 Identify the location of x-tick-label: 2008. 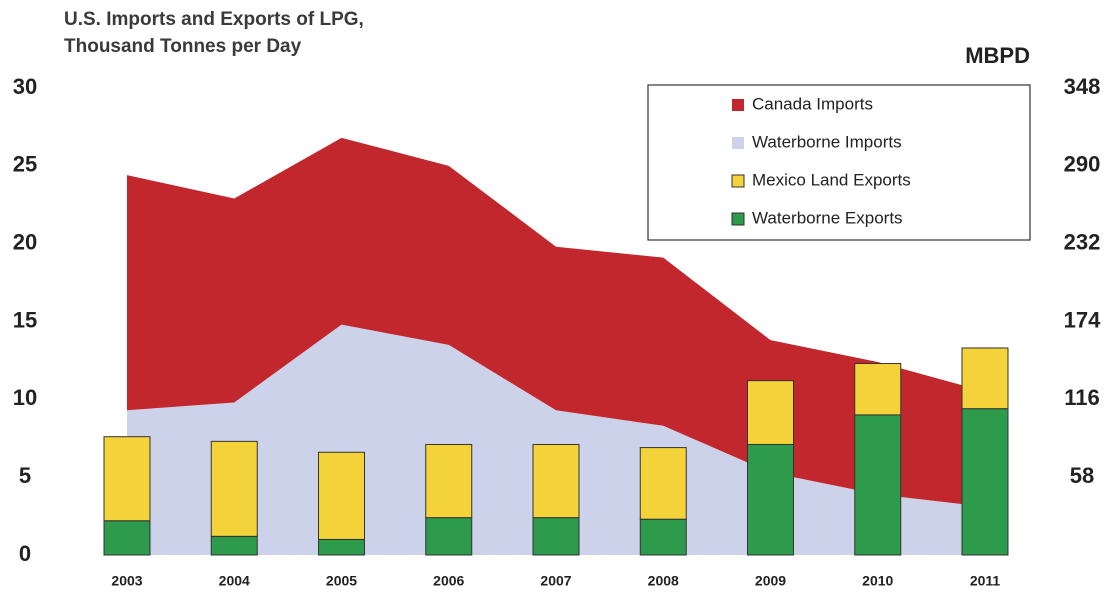
(663, 581).